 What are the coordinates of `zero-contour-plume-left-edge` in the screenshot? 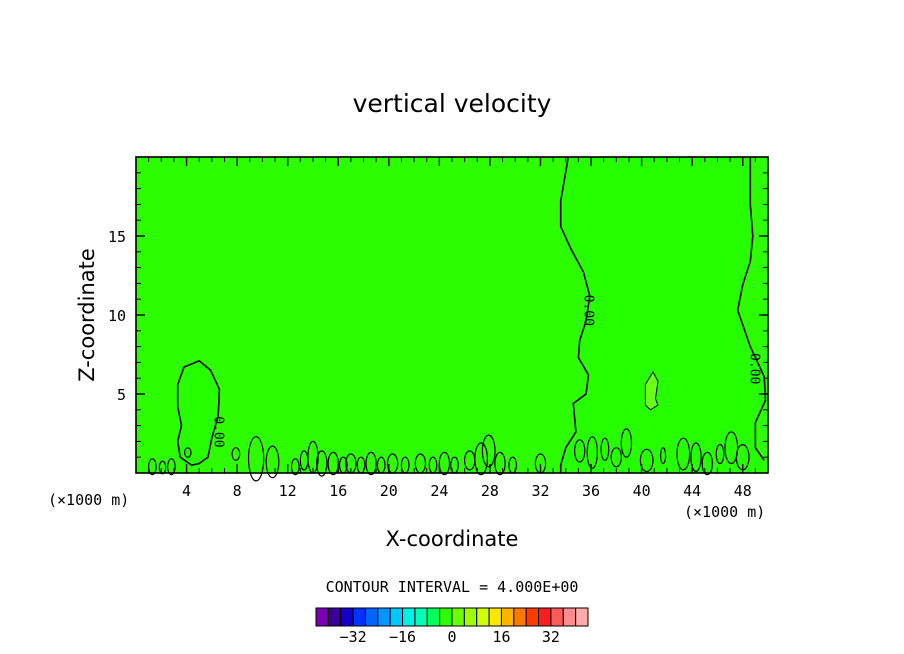 It's located at (575, 314).